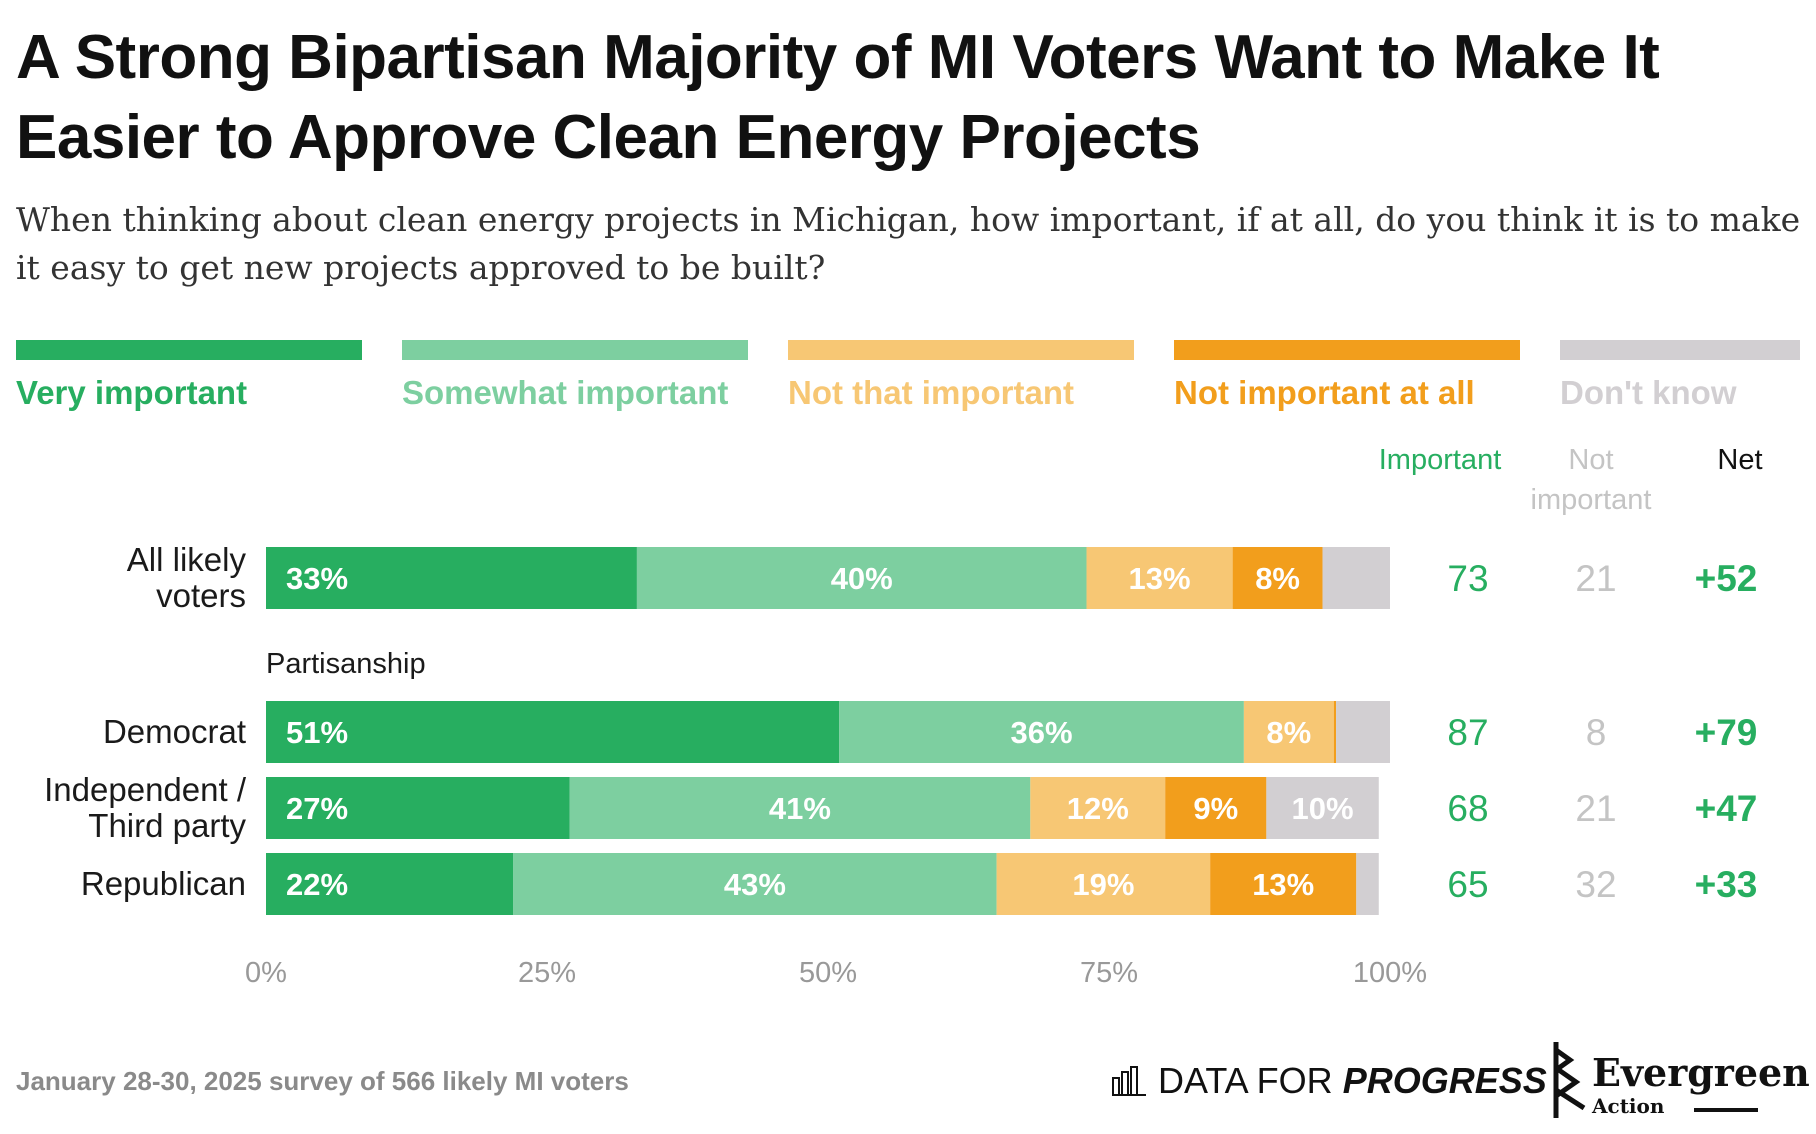 The width and height of the screenshot is (1816, 1134). I want to click on category-label: All likely, so click(187, 559).